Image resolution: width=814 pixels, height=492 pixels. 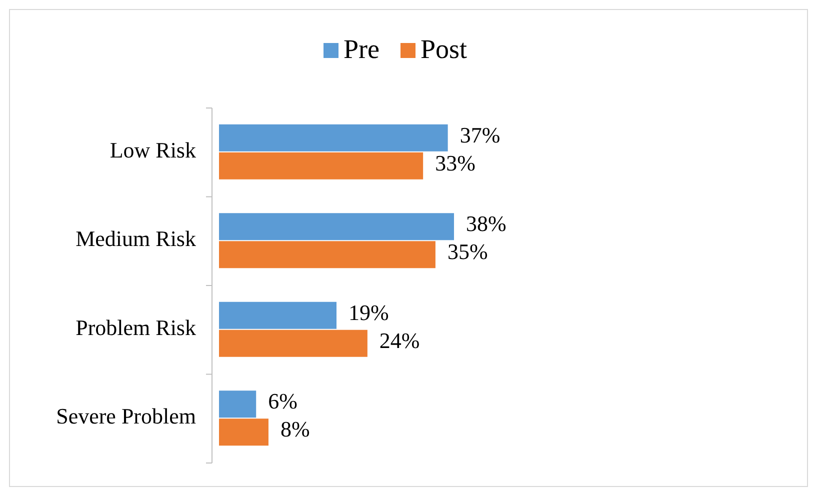 I want to click on data-label: 6%, so click(x=283, y=401).